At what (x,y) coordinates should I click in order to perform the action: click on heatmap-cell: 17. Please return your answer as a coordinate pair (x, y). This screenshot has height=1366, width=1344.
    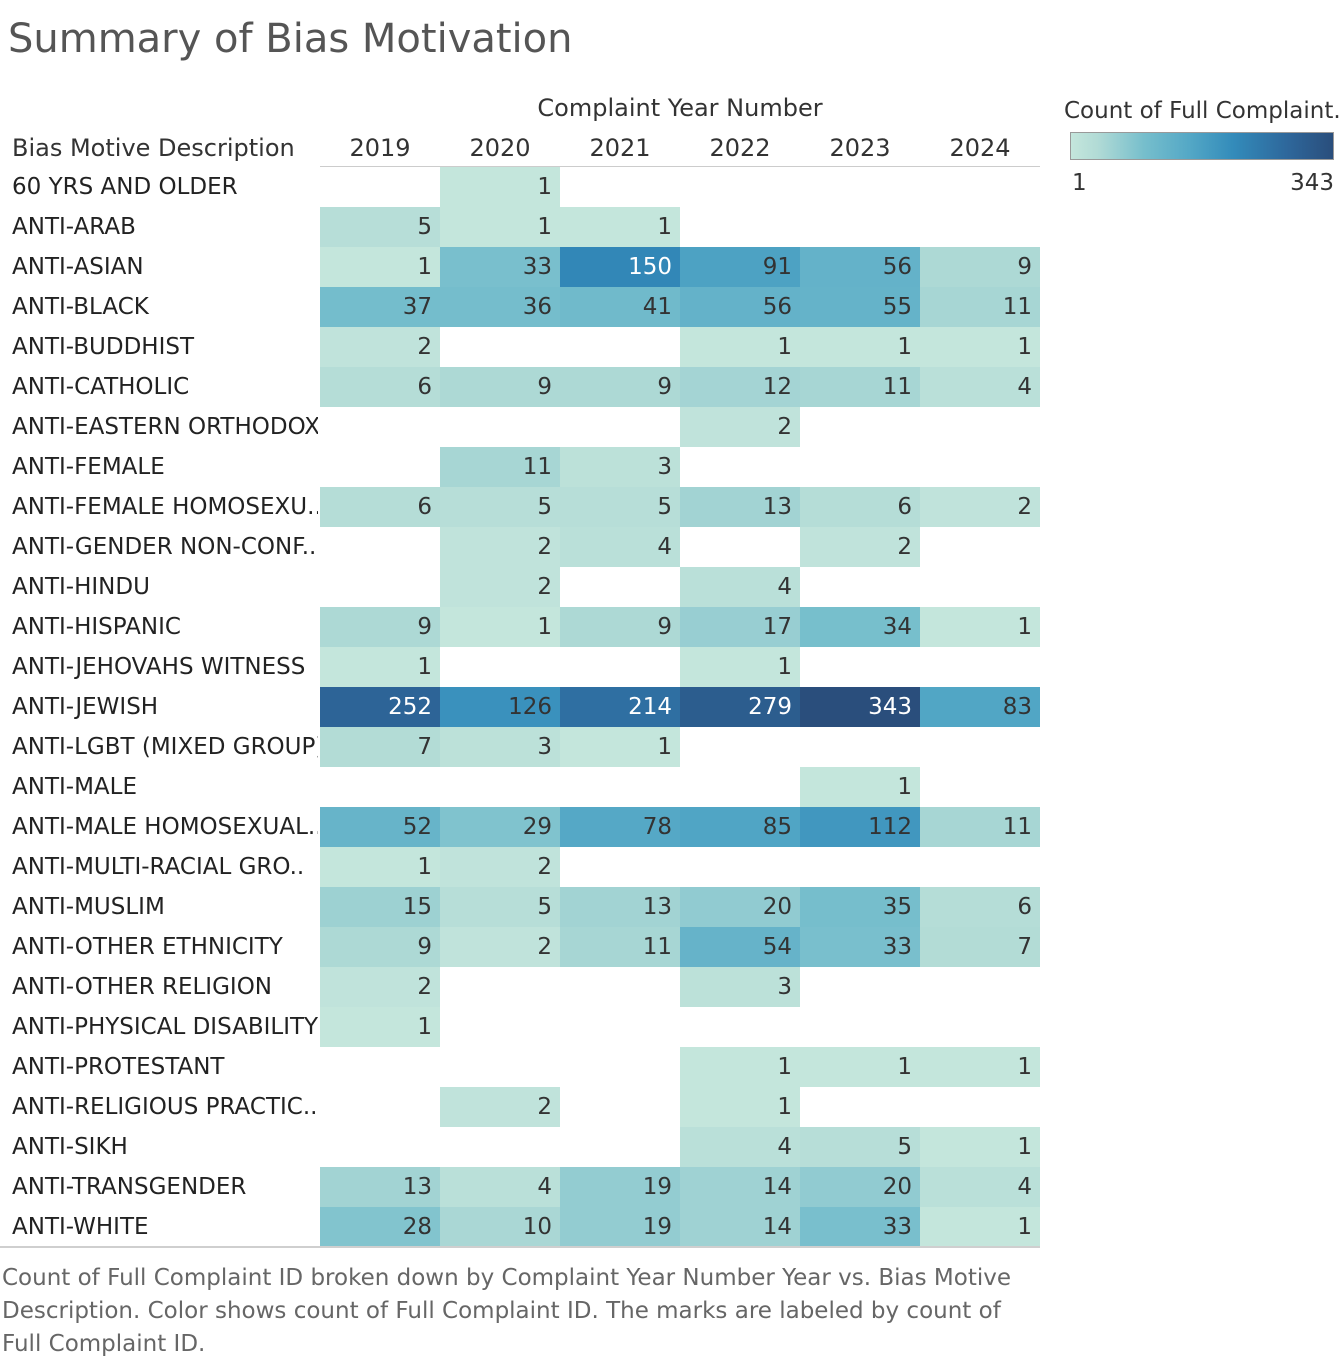
    Looking at the image, I should click on (740, 627).